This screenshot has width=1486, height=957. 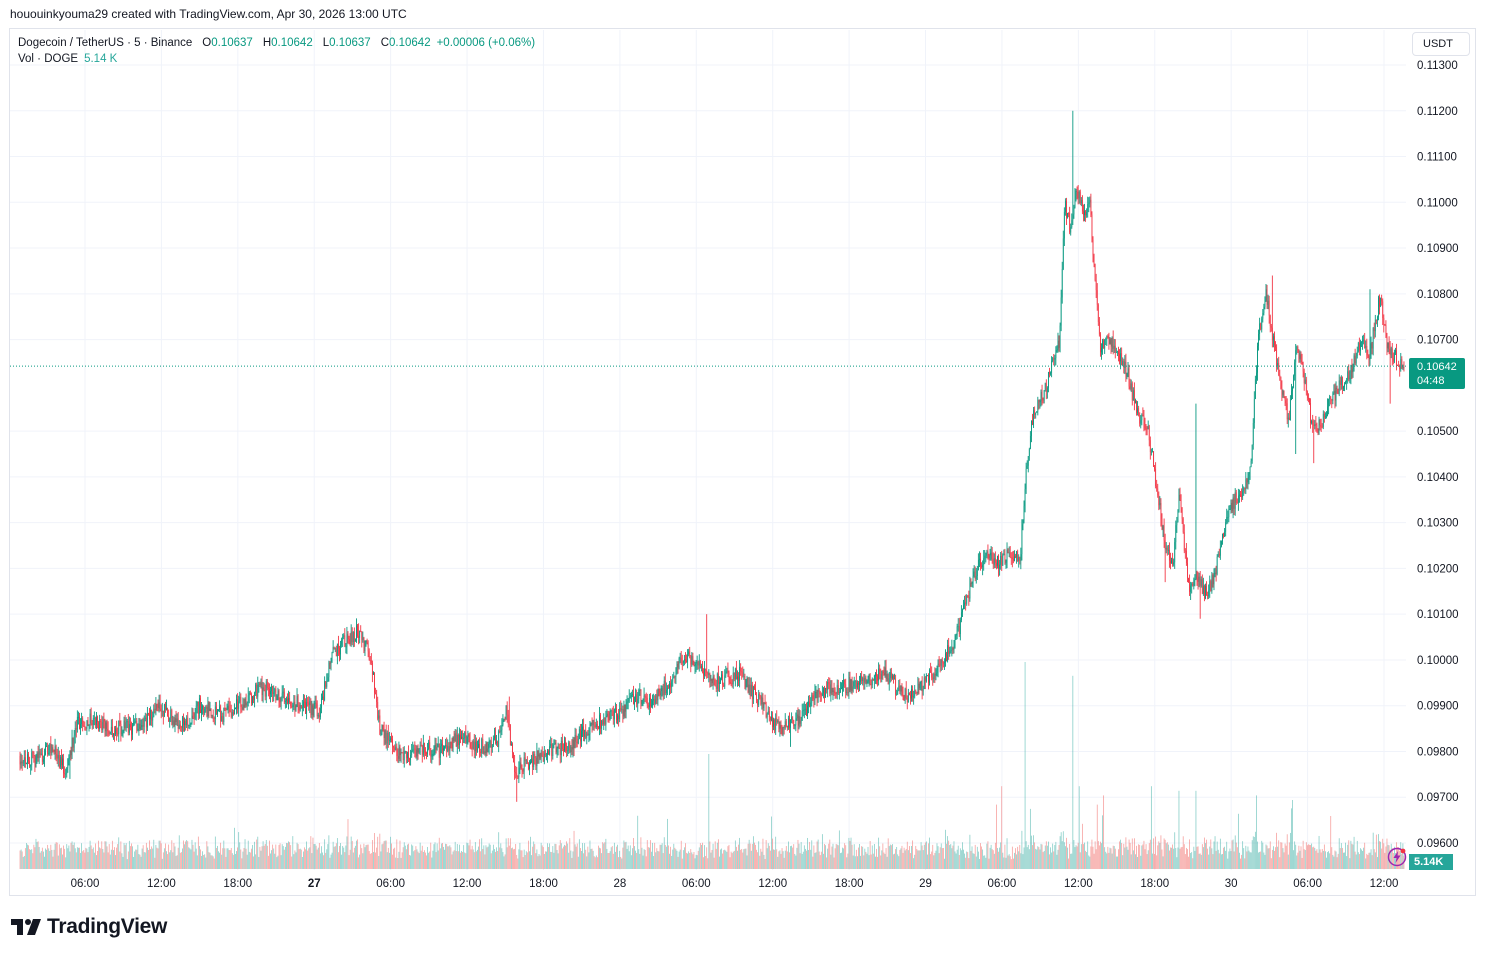 What do you see at coordinates (1397, 857) in the screenshot?
I see `lightning-icon` at bounding box center [1397, 857].